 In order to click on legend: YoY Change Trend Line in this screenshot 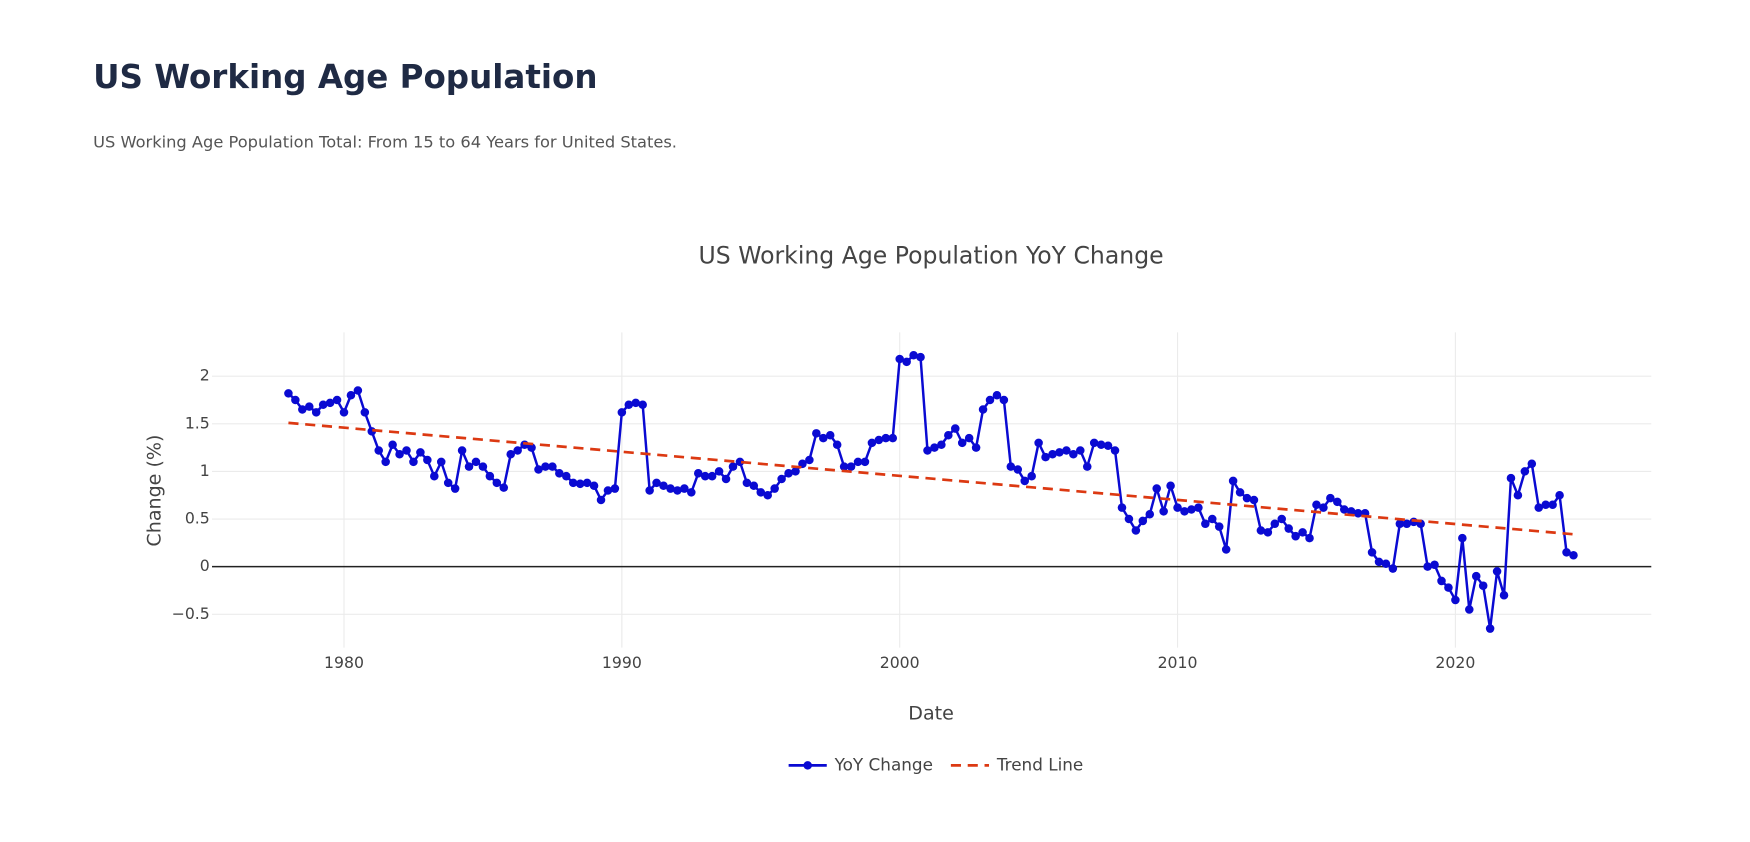, I will do `click(935, 764)`.